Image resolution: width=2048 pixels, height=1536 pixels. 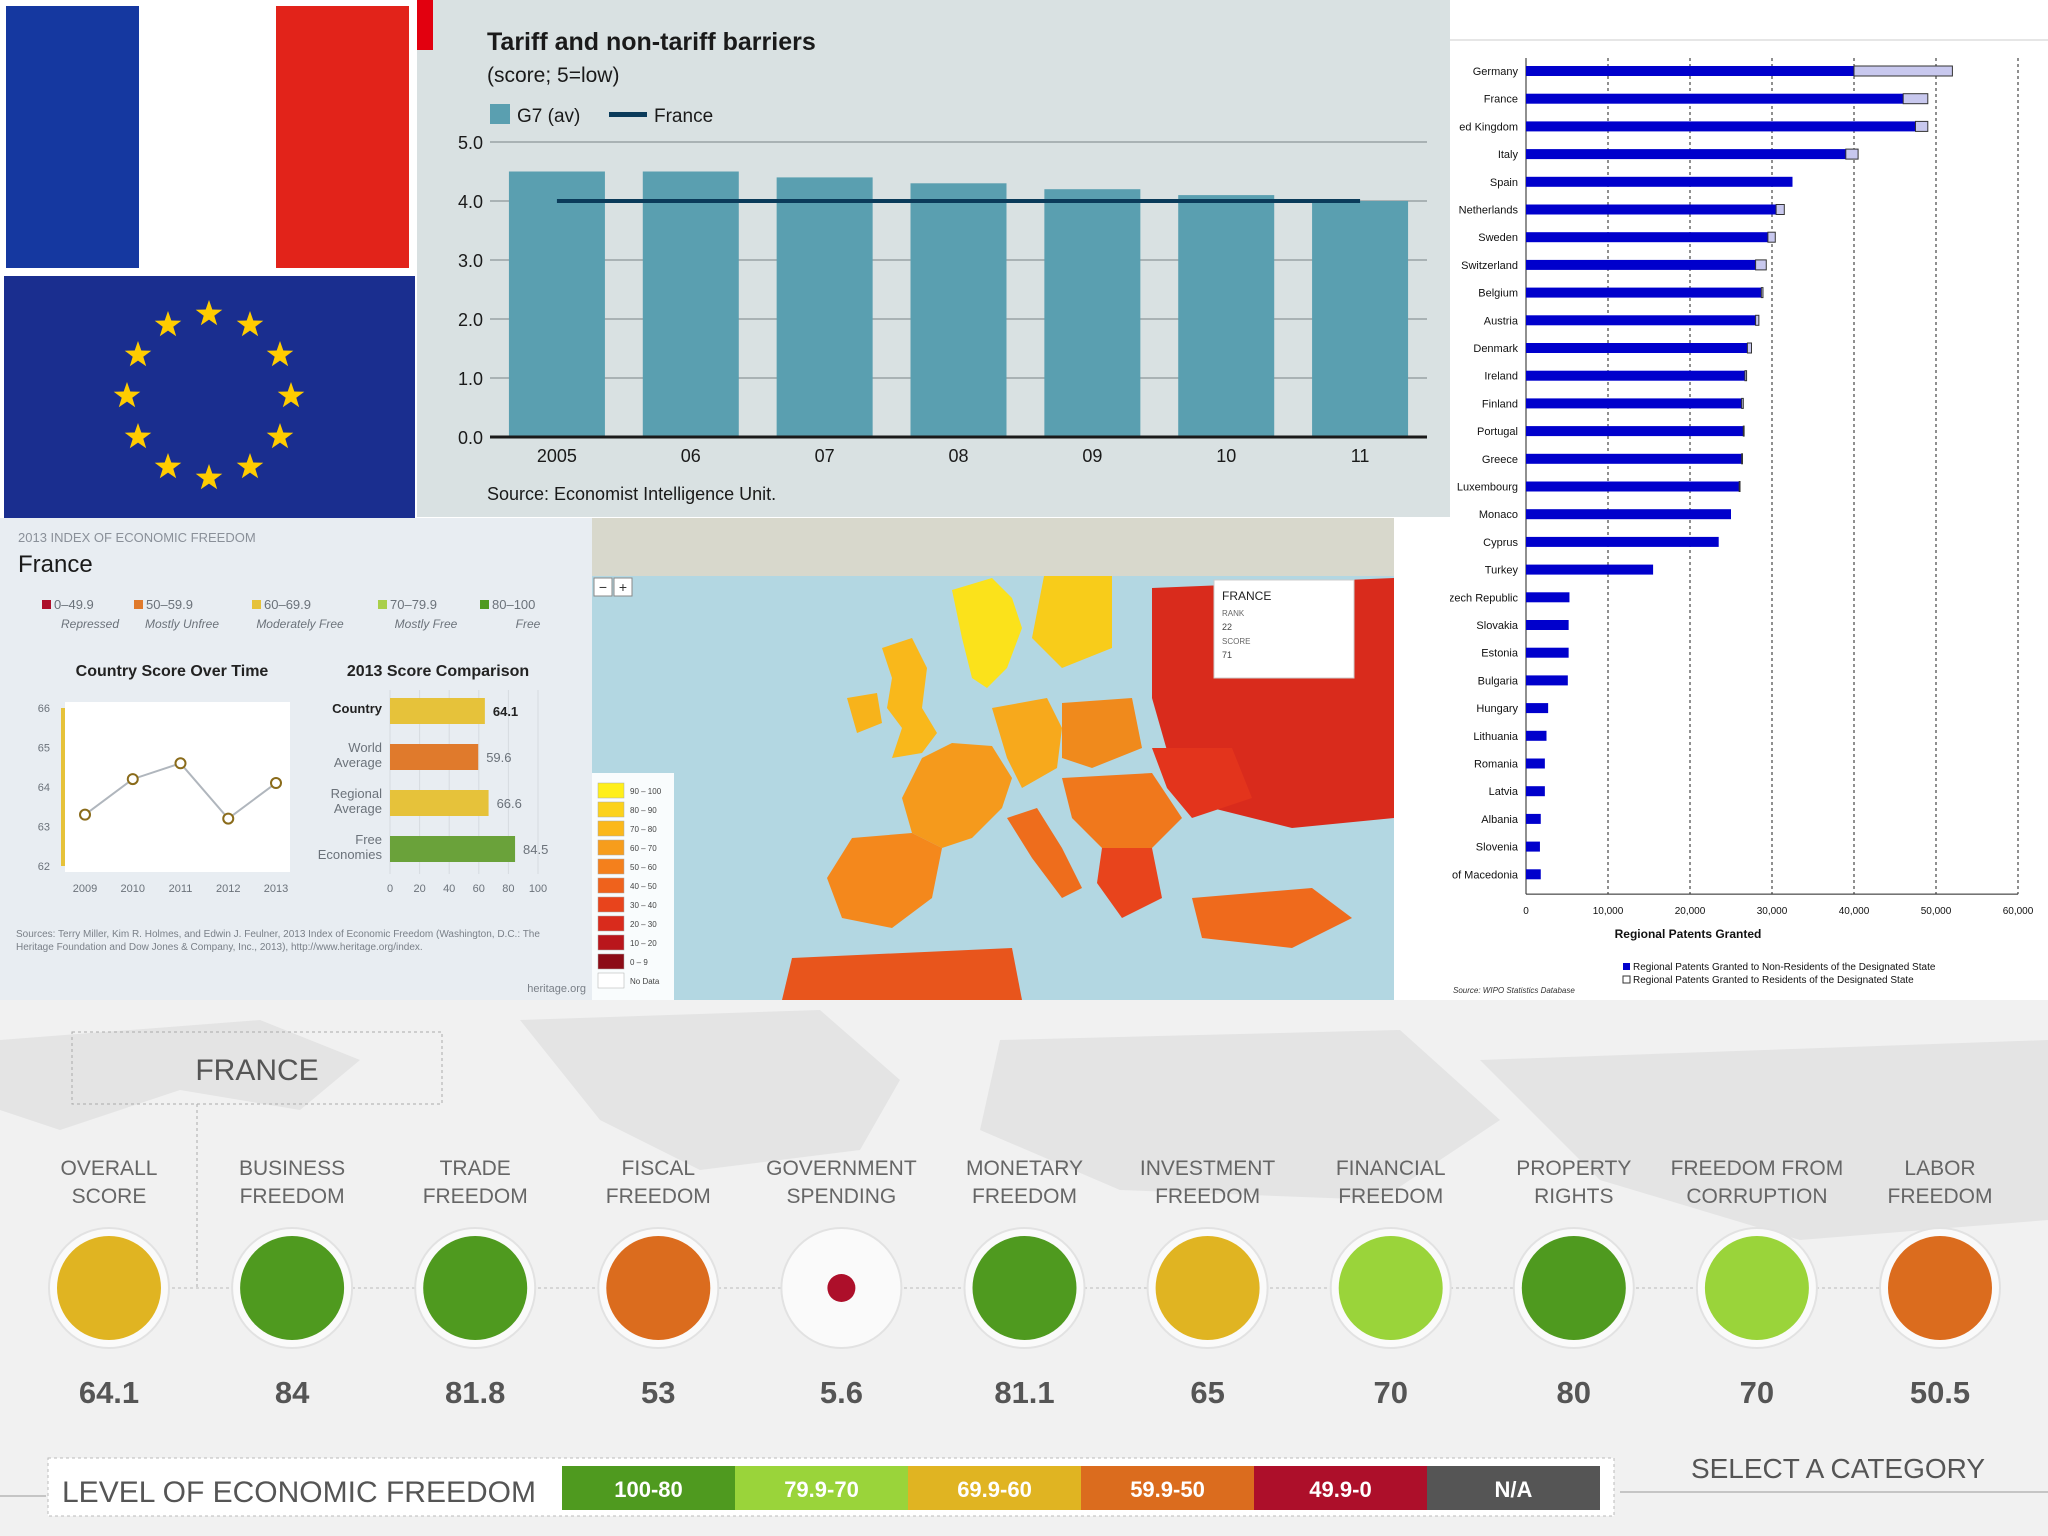 I want to click on category-item: PROPERTY RIGHTS 80, so click(x=1573, y=1283).